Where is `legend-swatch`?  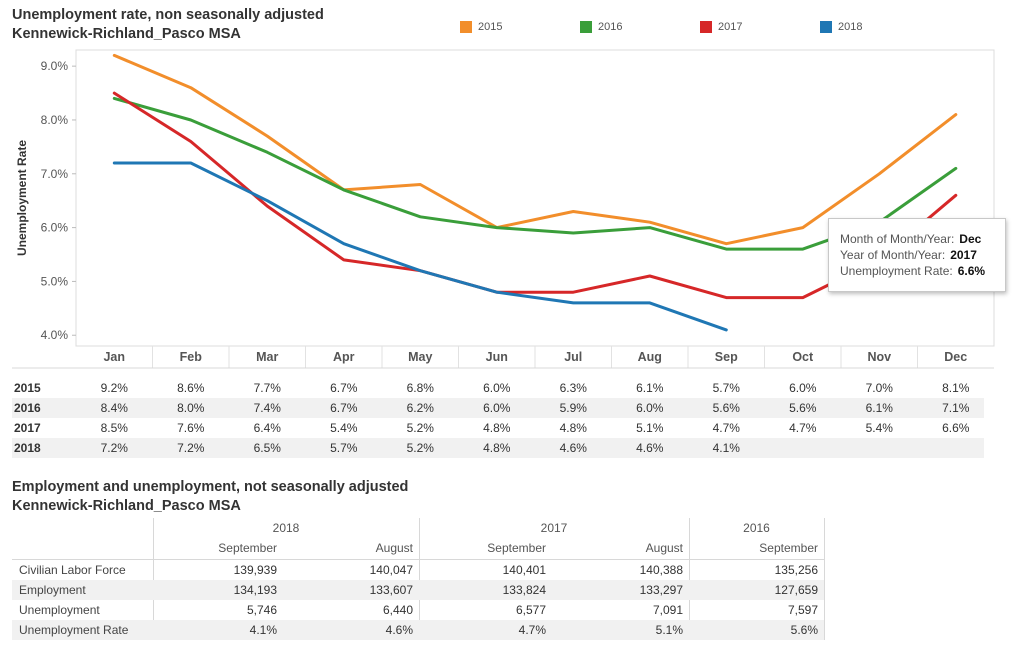 legend-swatch is located at coordinates (586, 27).